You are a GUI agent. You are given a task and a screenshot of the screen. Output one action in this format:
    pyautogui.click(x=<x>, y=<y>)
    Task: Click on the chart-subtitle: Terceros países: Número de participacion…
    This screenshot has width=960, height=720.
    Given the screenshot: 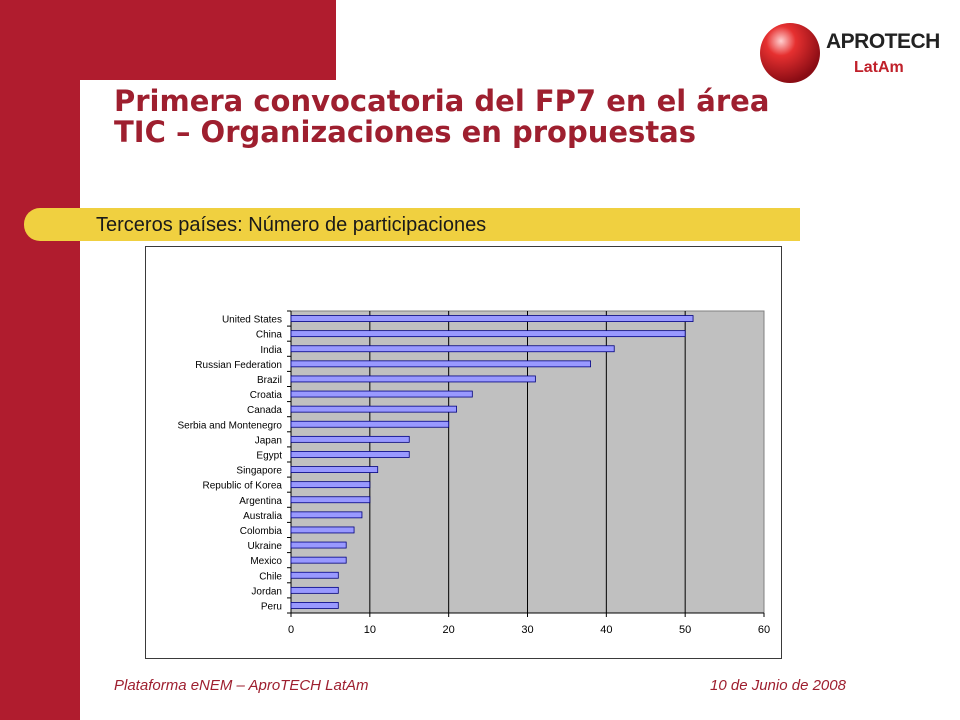 What is the action you would take?
    pyautogui.click(x=291, y=225)
    